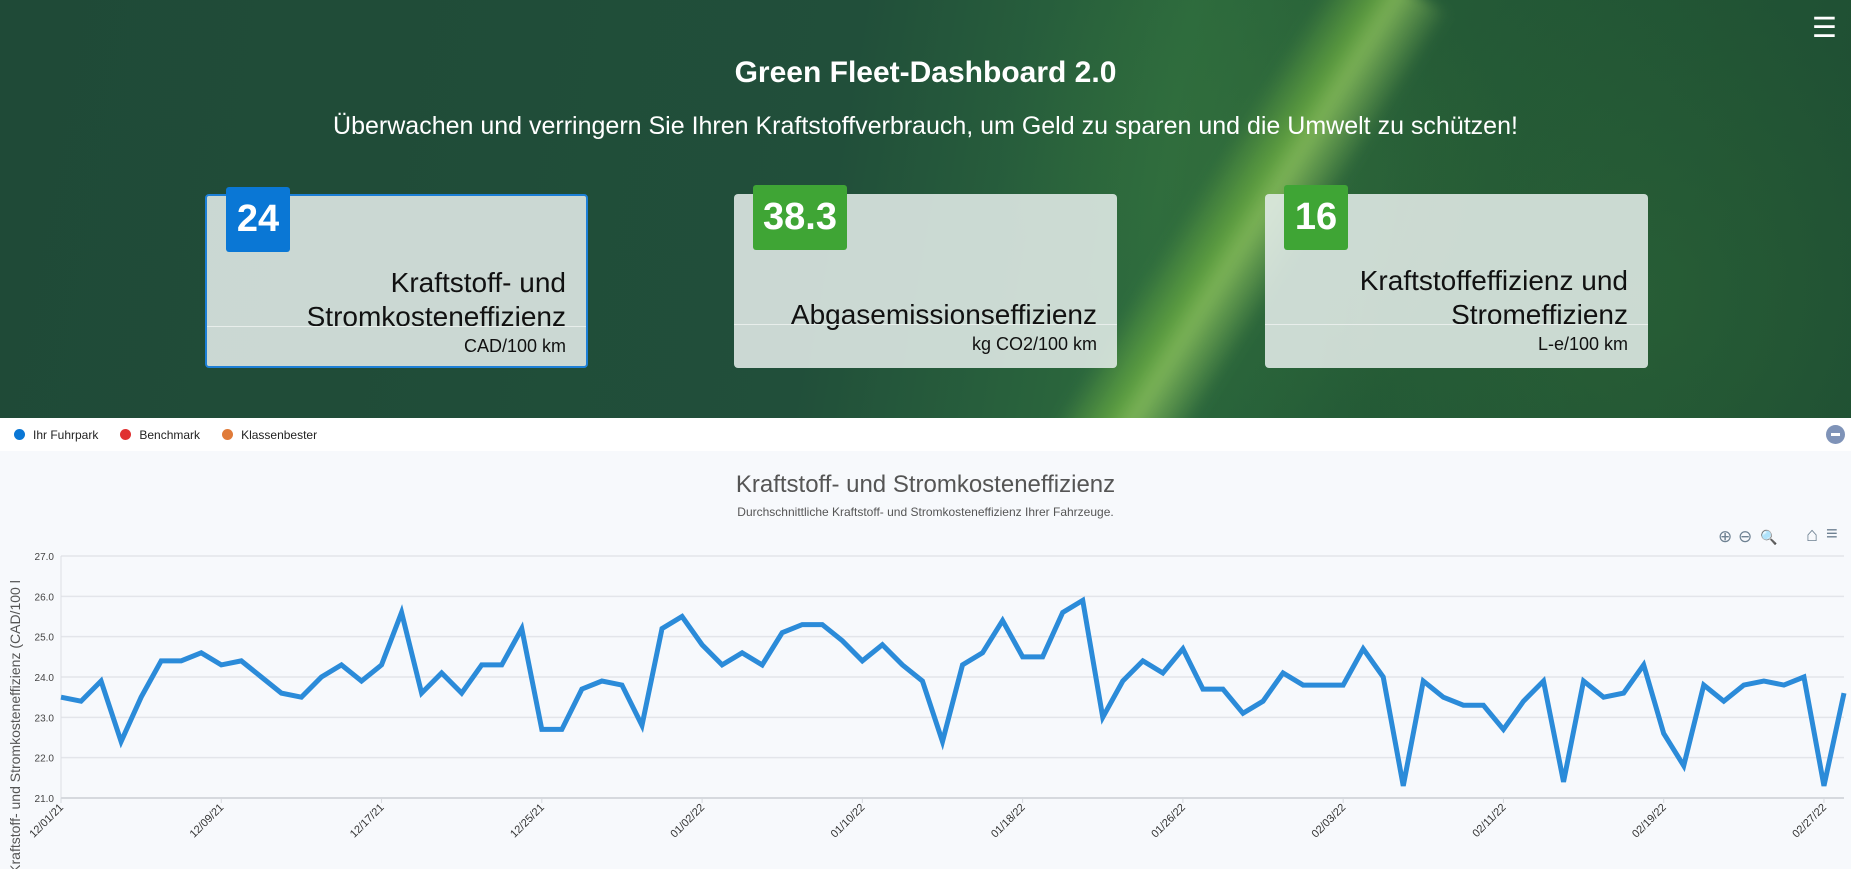 The image size is (1851, 869). I want to click on collapse-icon, so click(1835, 434).